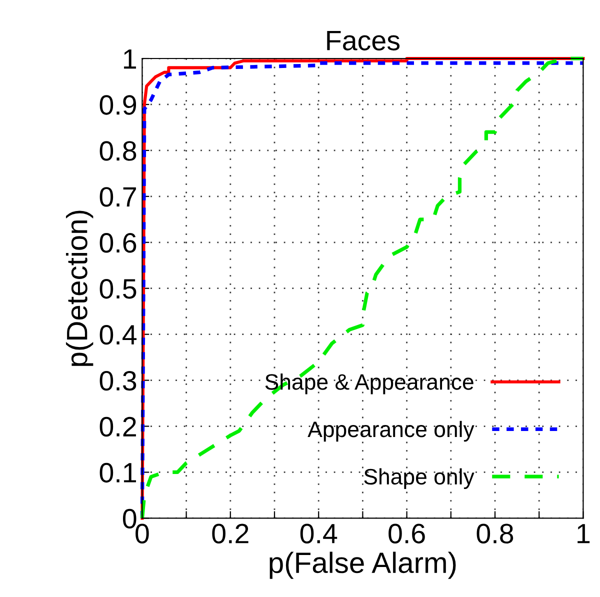  Describe the element at coordinates (118, 105) in the screenshot. I see `y-tick-label: 0.9` at that location.